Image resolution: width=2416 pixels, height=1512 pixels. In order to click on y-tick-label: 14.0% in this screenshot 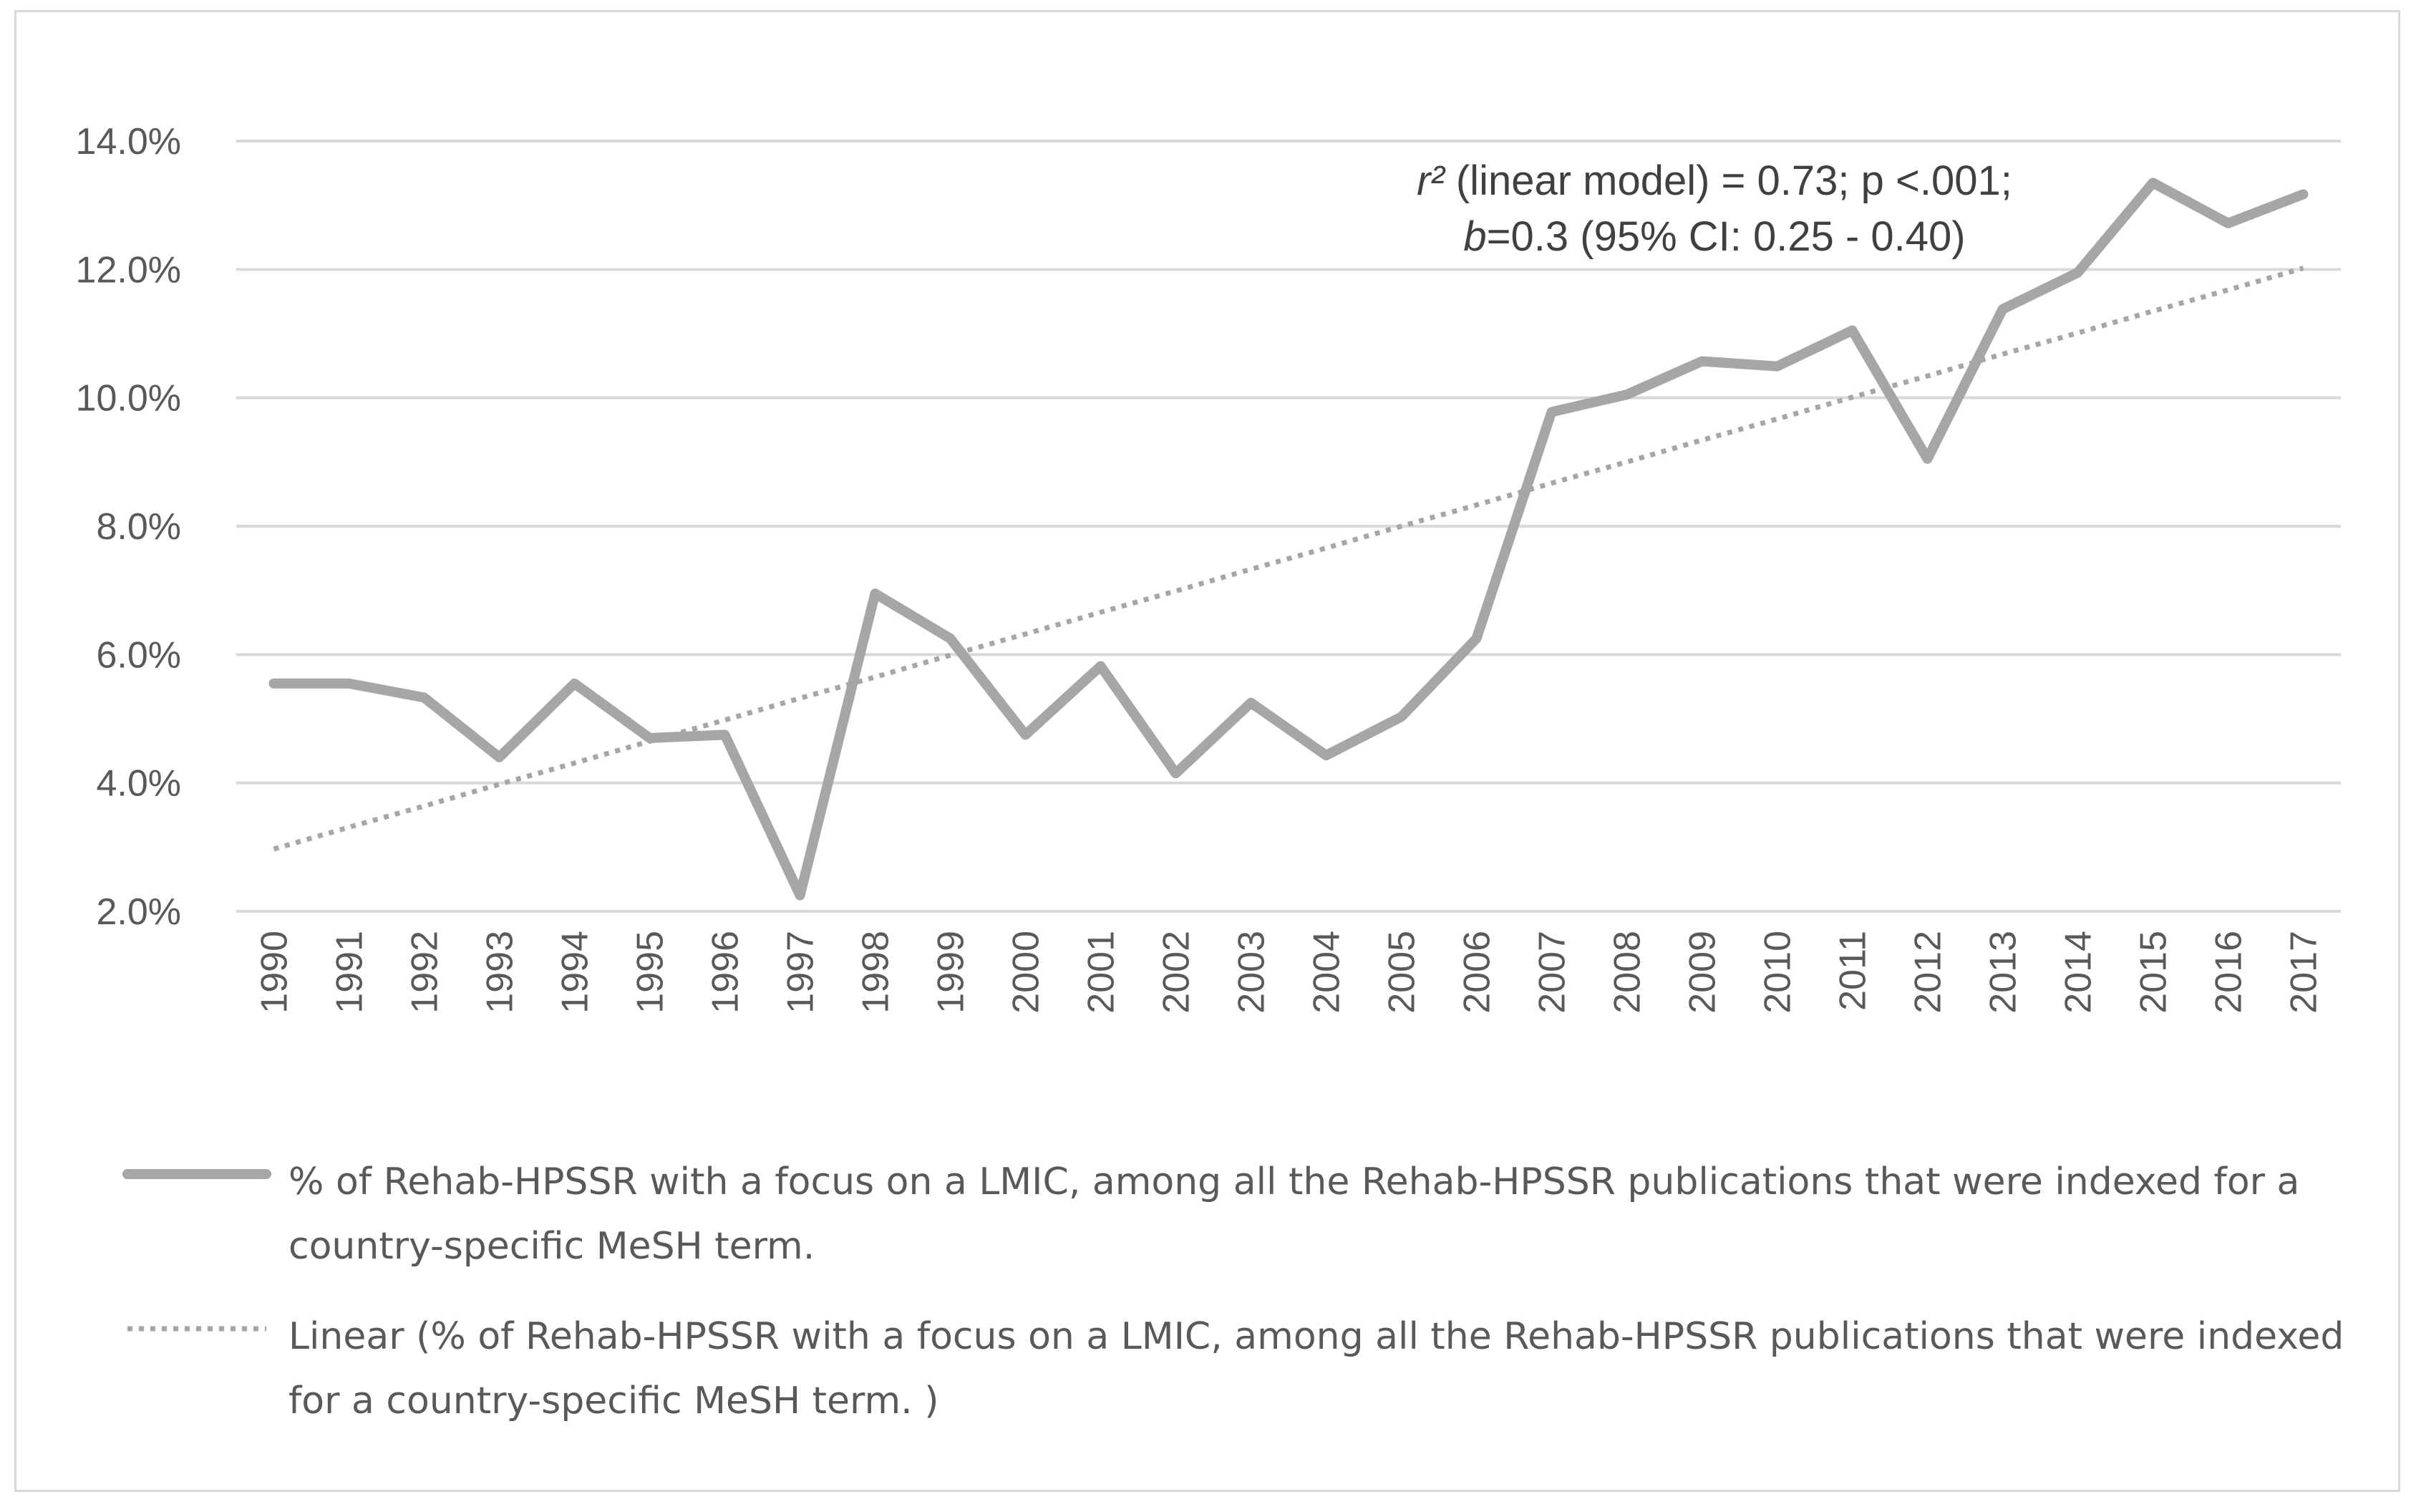, I will do `click(128, 142)`.